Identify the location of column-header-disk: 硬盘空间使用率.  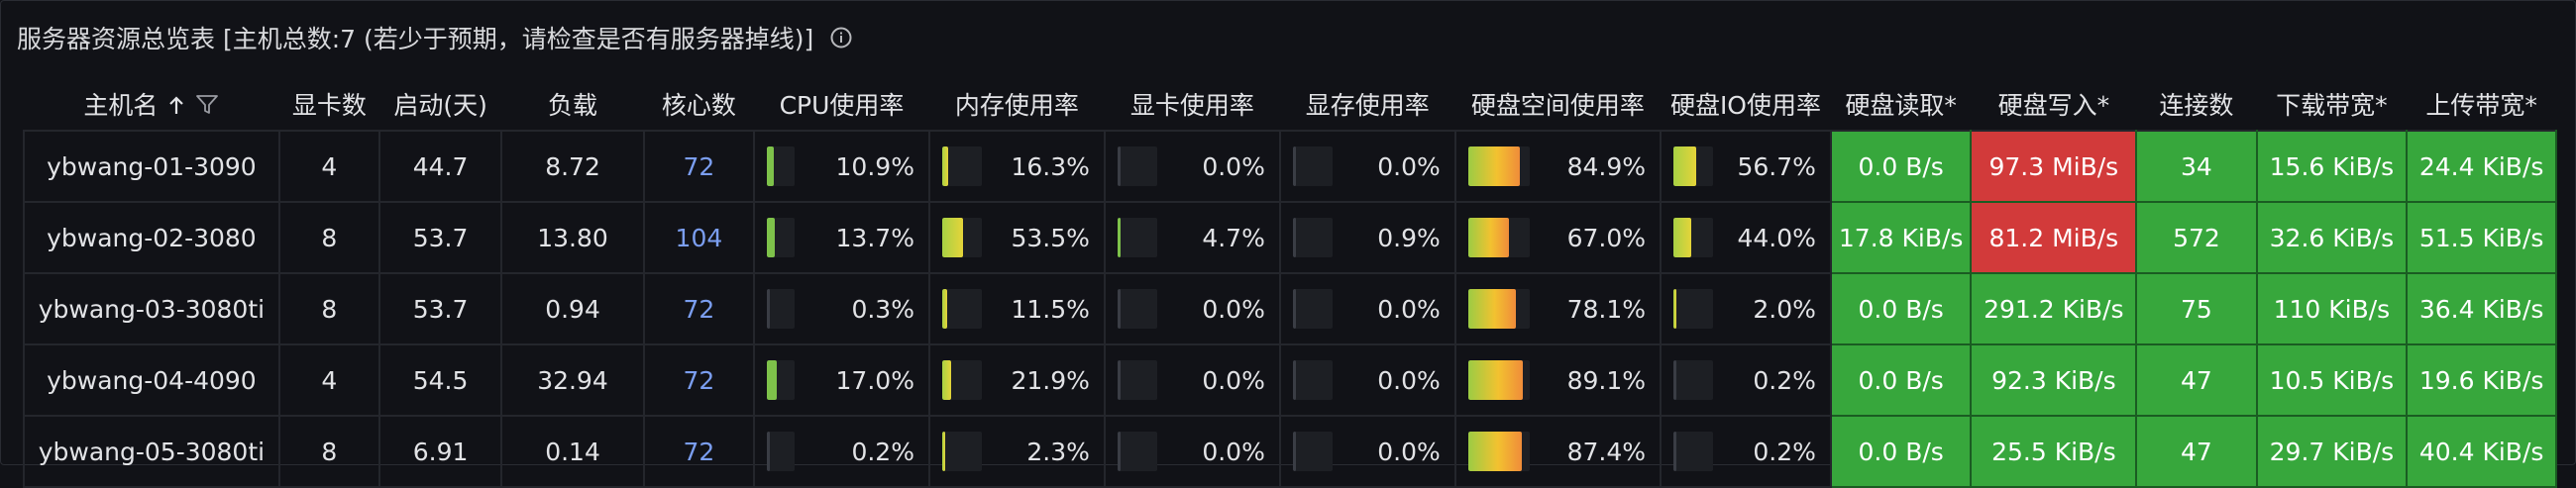
(1558, 105).